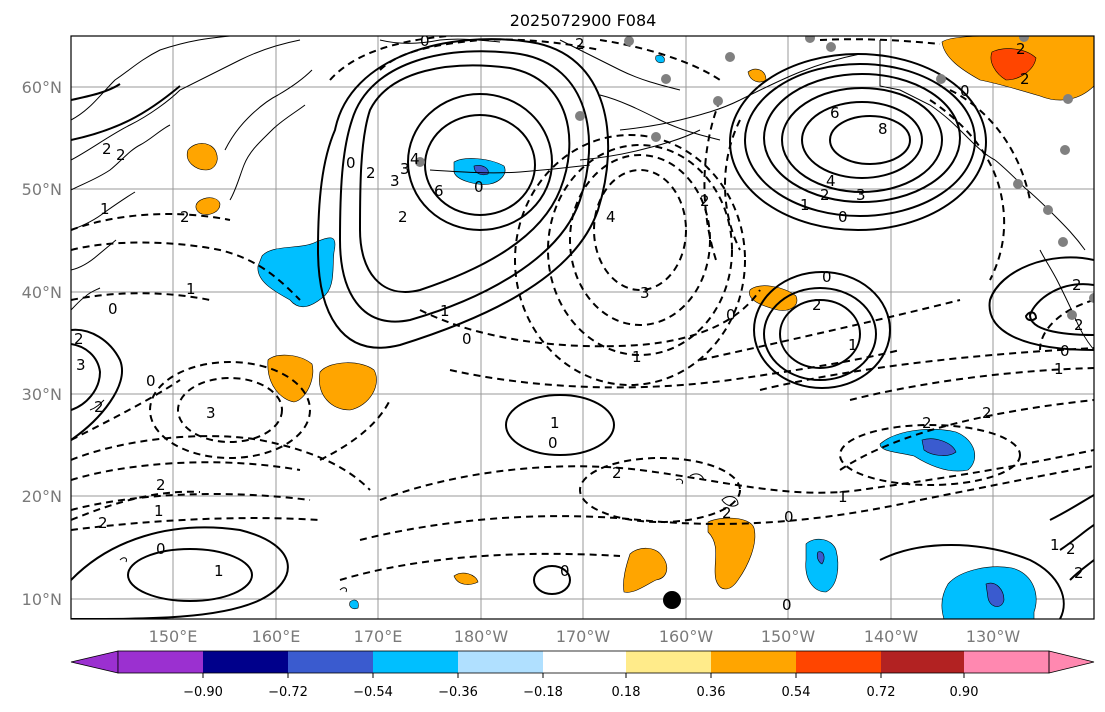 The height and width of the screenshot is (712, 1105). I want to click on lat-tick-label: 20°N, so click(42, 496).